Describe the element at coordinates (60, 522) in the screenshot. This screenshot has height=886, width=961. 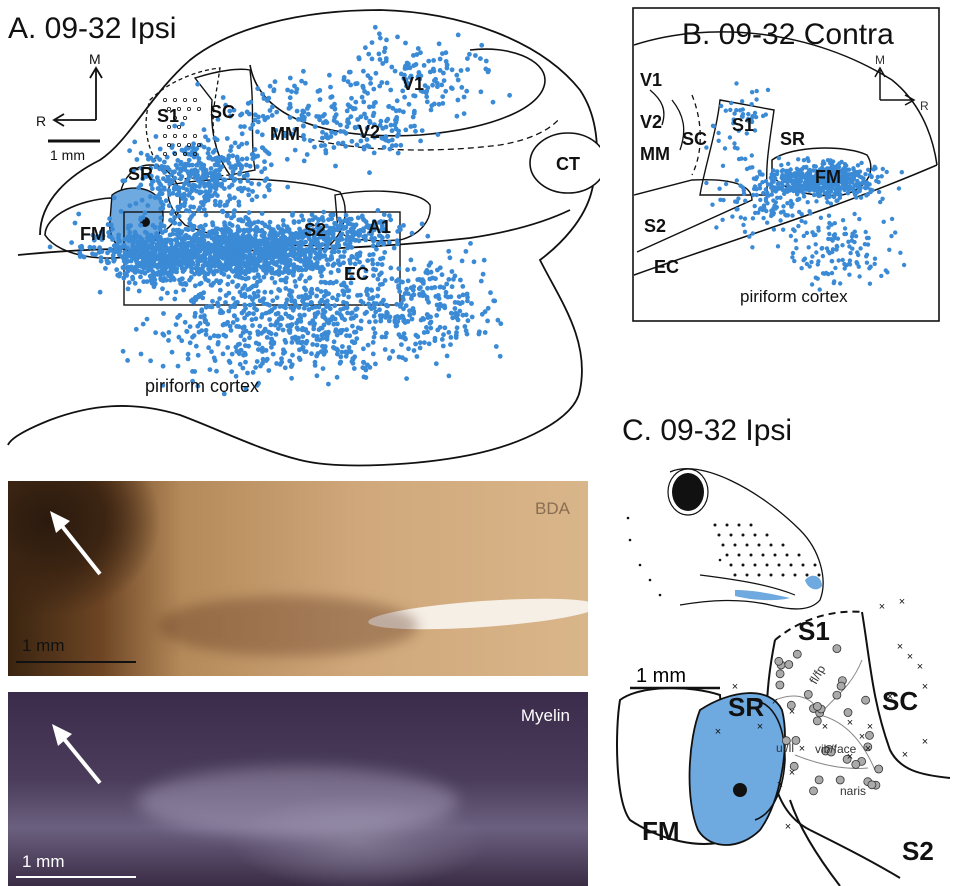
I see `bda-arrow-head` at that location.